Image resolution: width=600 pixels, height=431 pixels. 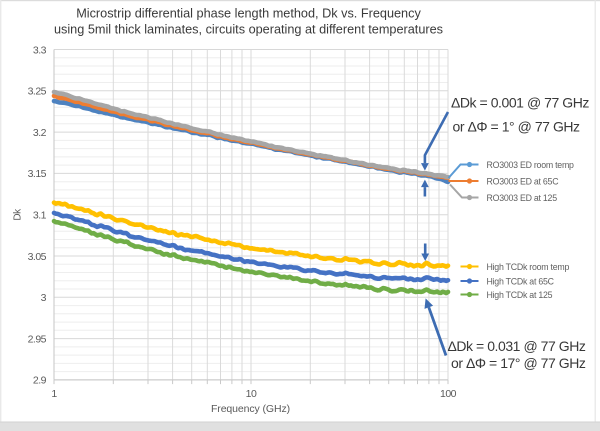 I want to click on svg-text: or ΔΦ = 1° @ 77 GHz, so click(x=517, y=127).